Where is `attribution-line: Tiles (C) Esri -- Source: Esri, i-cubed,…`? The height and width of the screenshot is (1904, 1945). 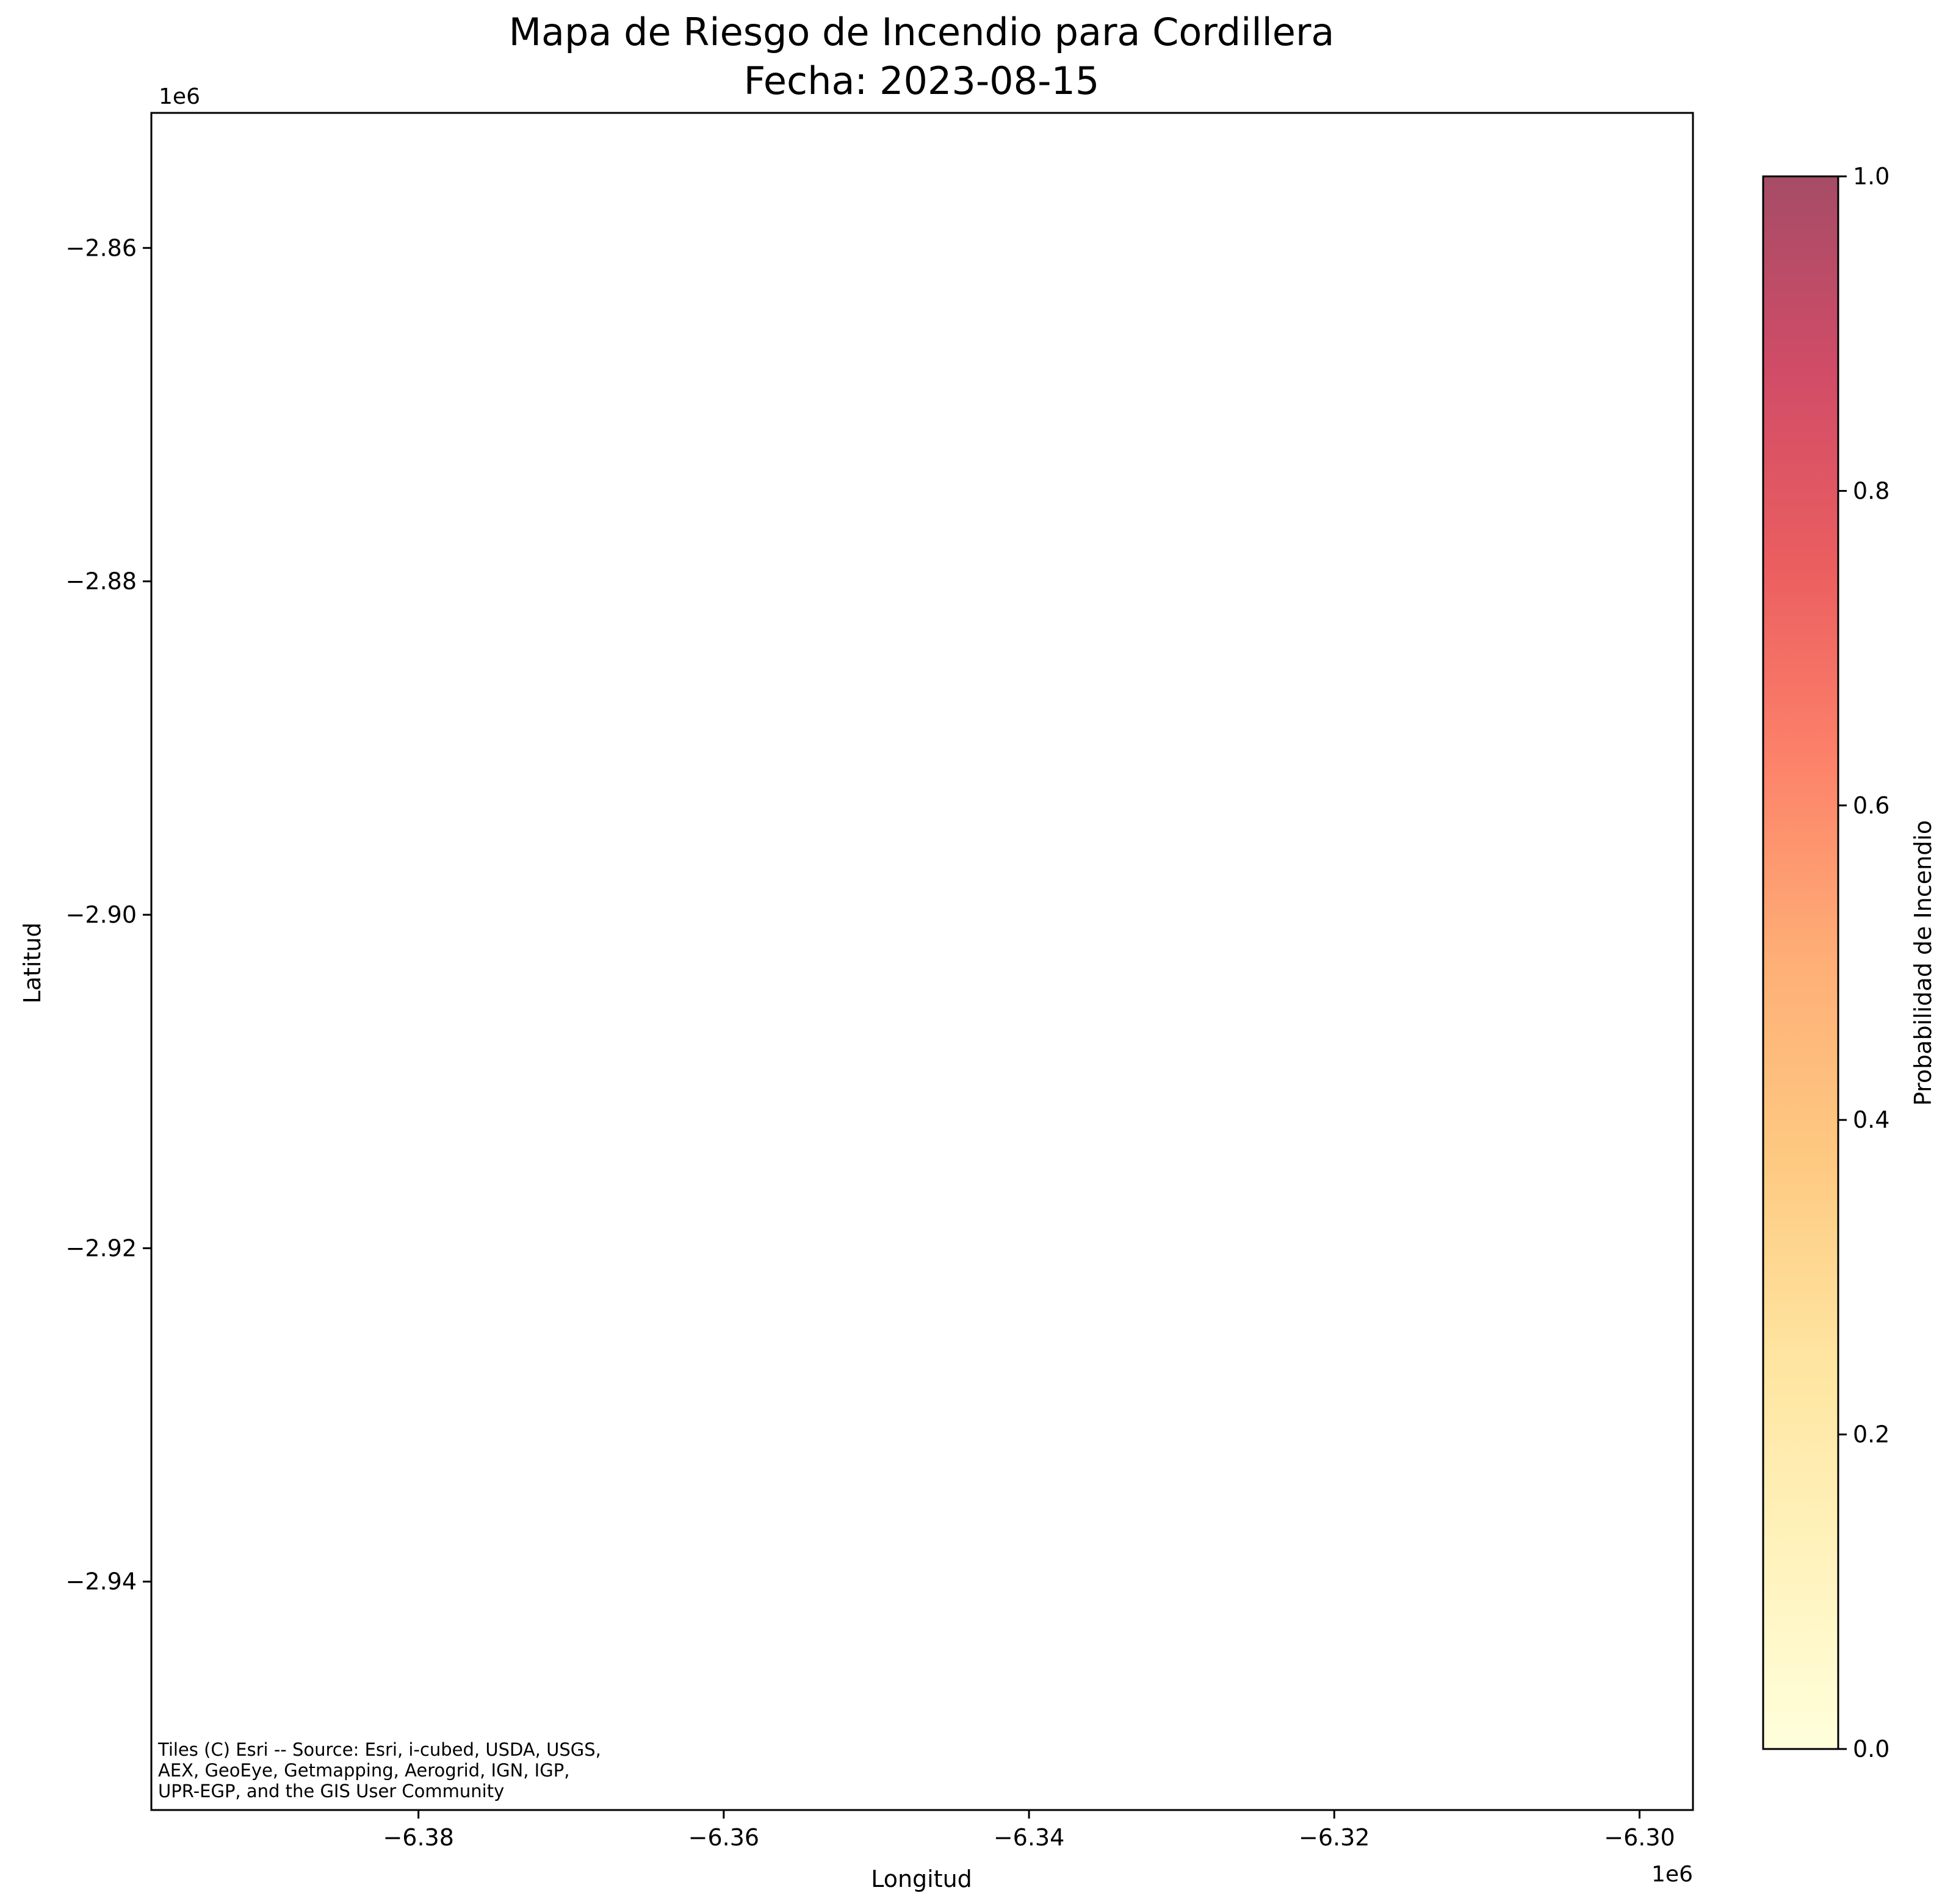
attribution-line: Tiles (C) Esri -- Source: Esri, i-cubed,… is located at coordinates (379, 1749).